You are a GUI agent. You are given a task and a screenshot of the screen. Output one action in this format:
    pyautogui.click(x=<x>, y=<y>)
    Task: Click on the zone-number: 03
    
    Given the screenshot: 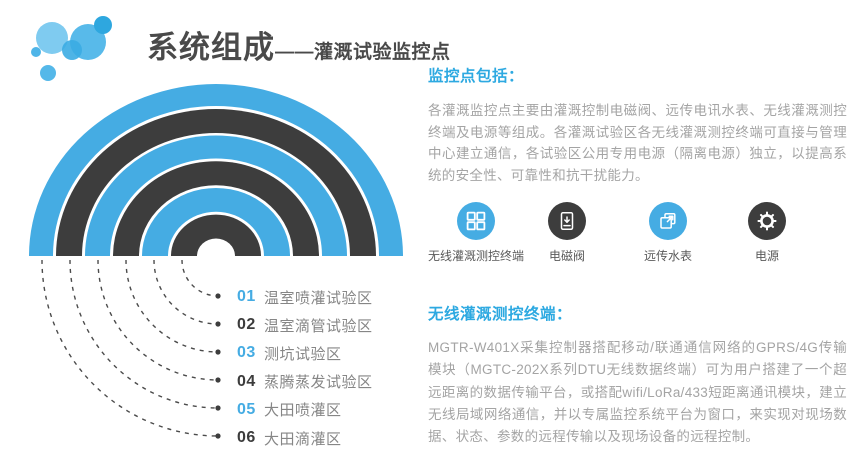 What is the action you would take?
    pyautogui.click(x=246, y=353)
    